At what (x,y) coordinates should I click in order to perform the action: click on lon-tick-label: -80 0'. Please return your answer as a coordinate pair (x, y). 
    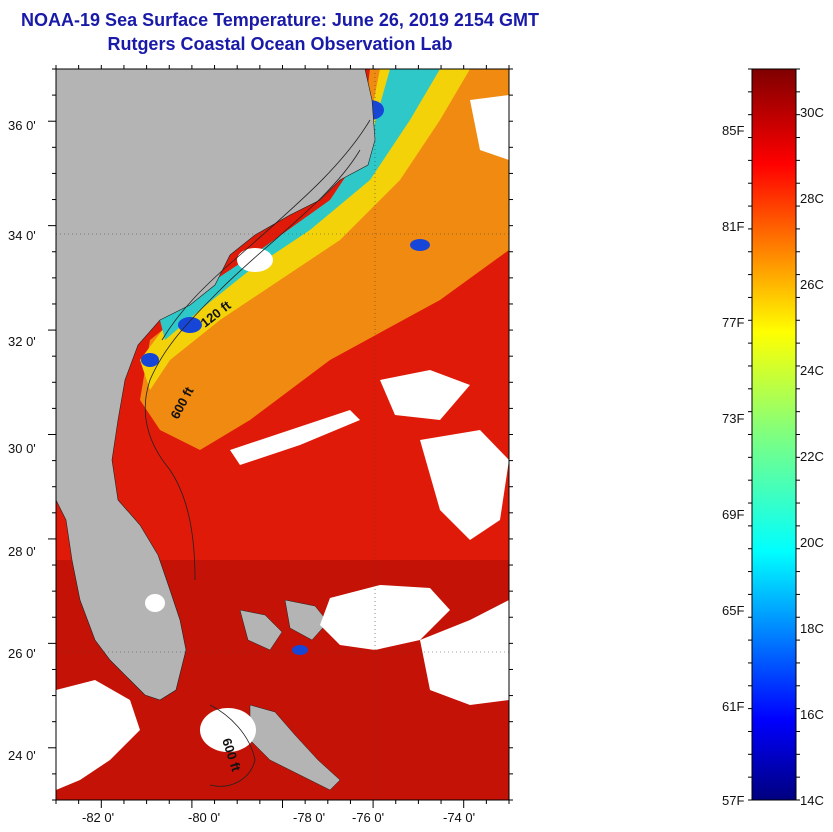
    Looking at the image, I should click on (204, 817).